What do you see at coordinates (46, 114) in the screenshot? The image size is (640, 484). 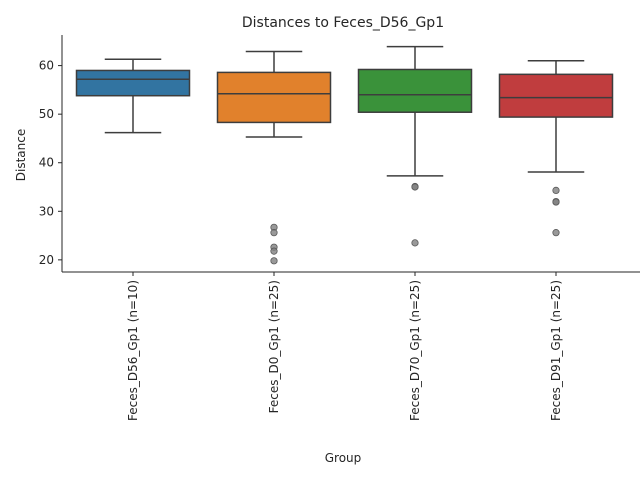 I see `y-tick-label: 50` at bounding box center [46, 114].